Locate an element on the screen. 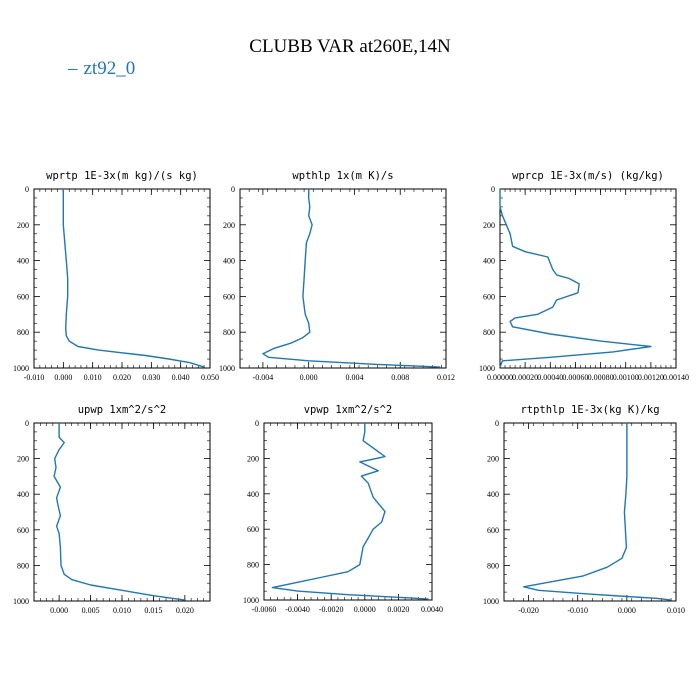  x-tick-label: 0.0040 is located at coordinates (432, 609).